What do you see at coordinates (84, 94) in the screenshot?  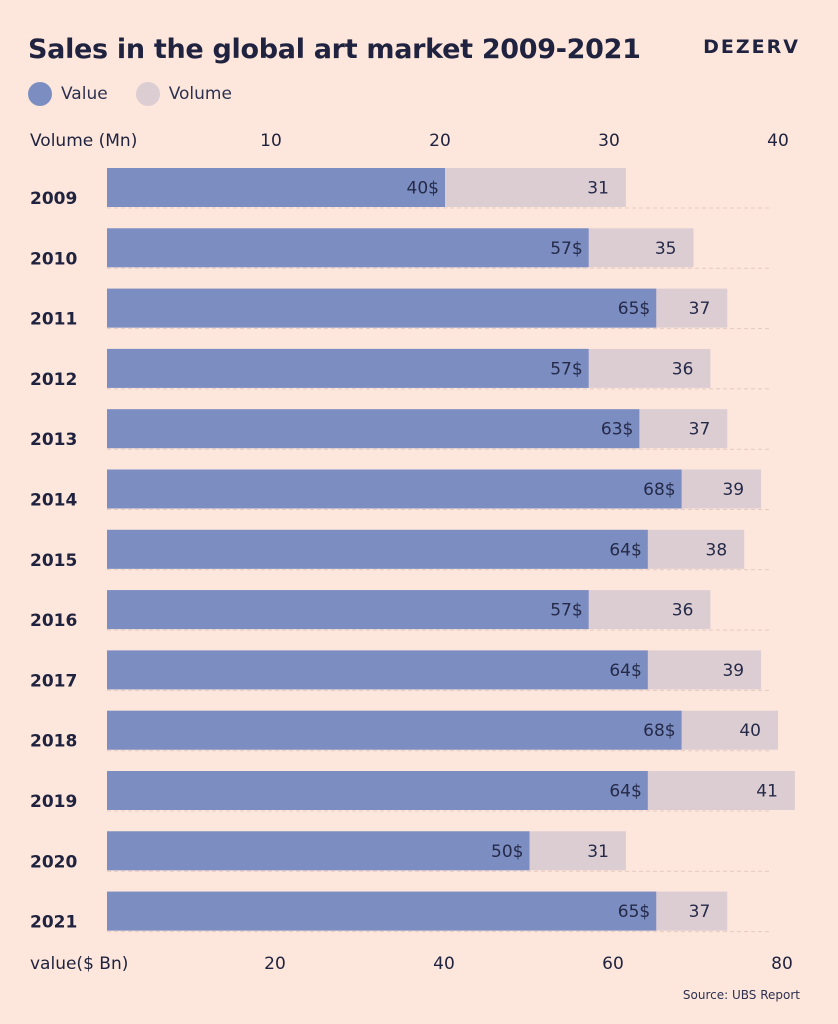 I see `legend-label-value: Value` at bounding box center [84, 94].